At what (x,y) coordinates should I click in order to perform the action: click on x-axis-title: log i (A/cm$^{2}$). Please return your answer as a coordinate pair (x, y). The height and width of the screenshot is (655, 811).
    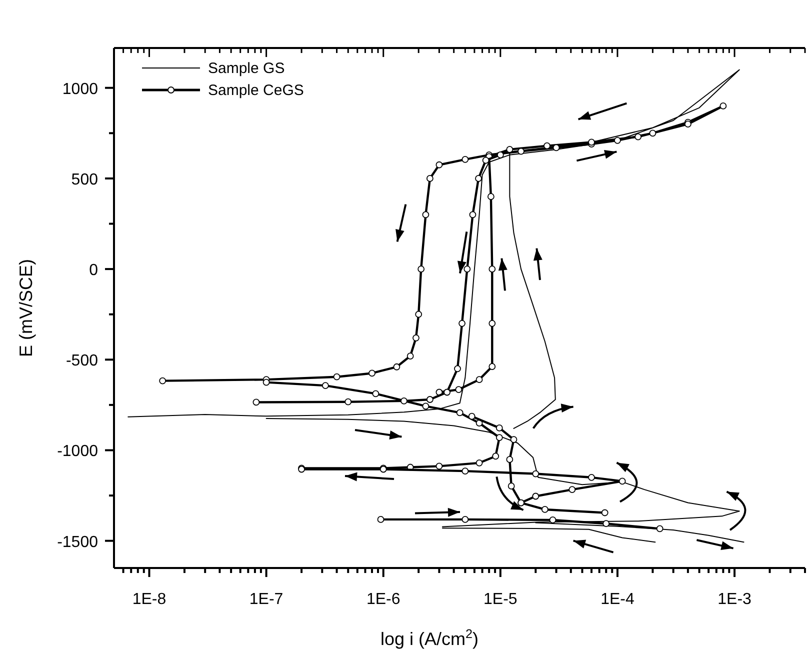
    Looking at the image, I should click on (429, 638).